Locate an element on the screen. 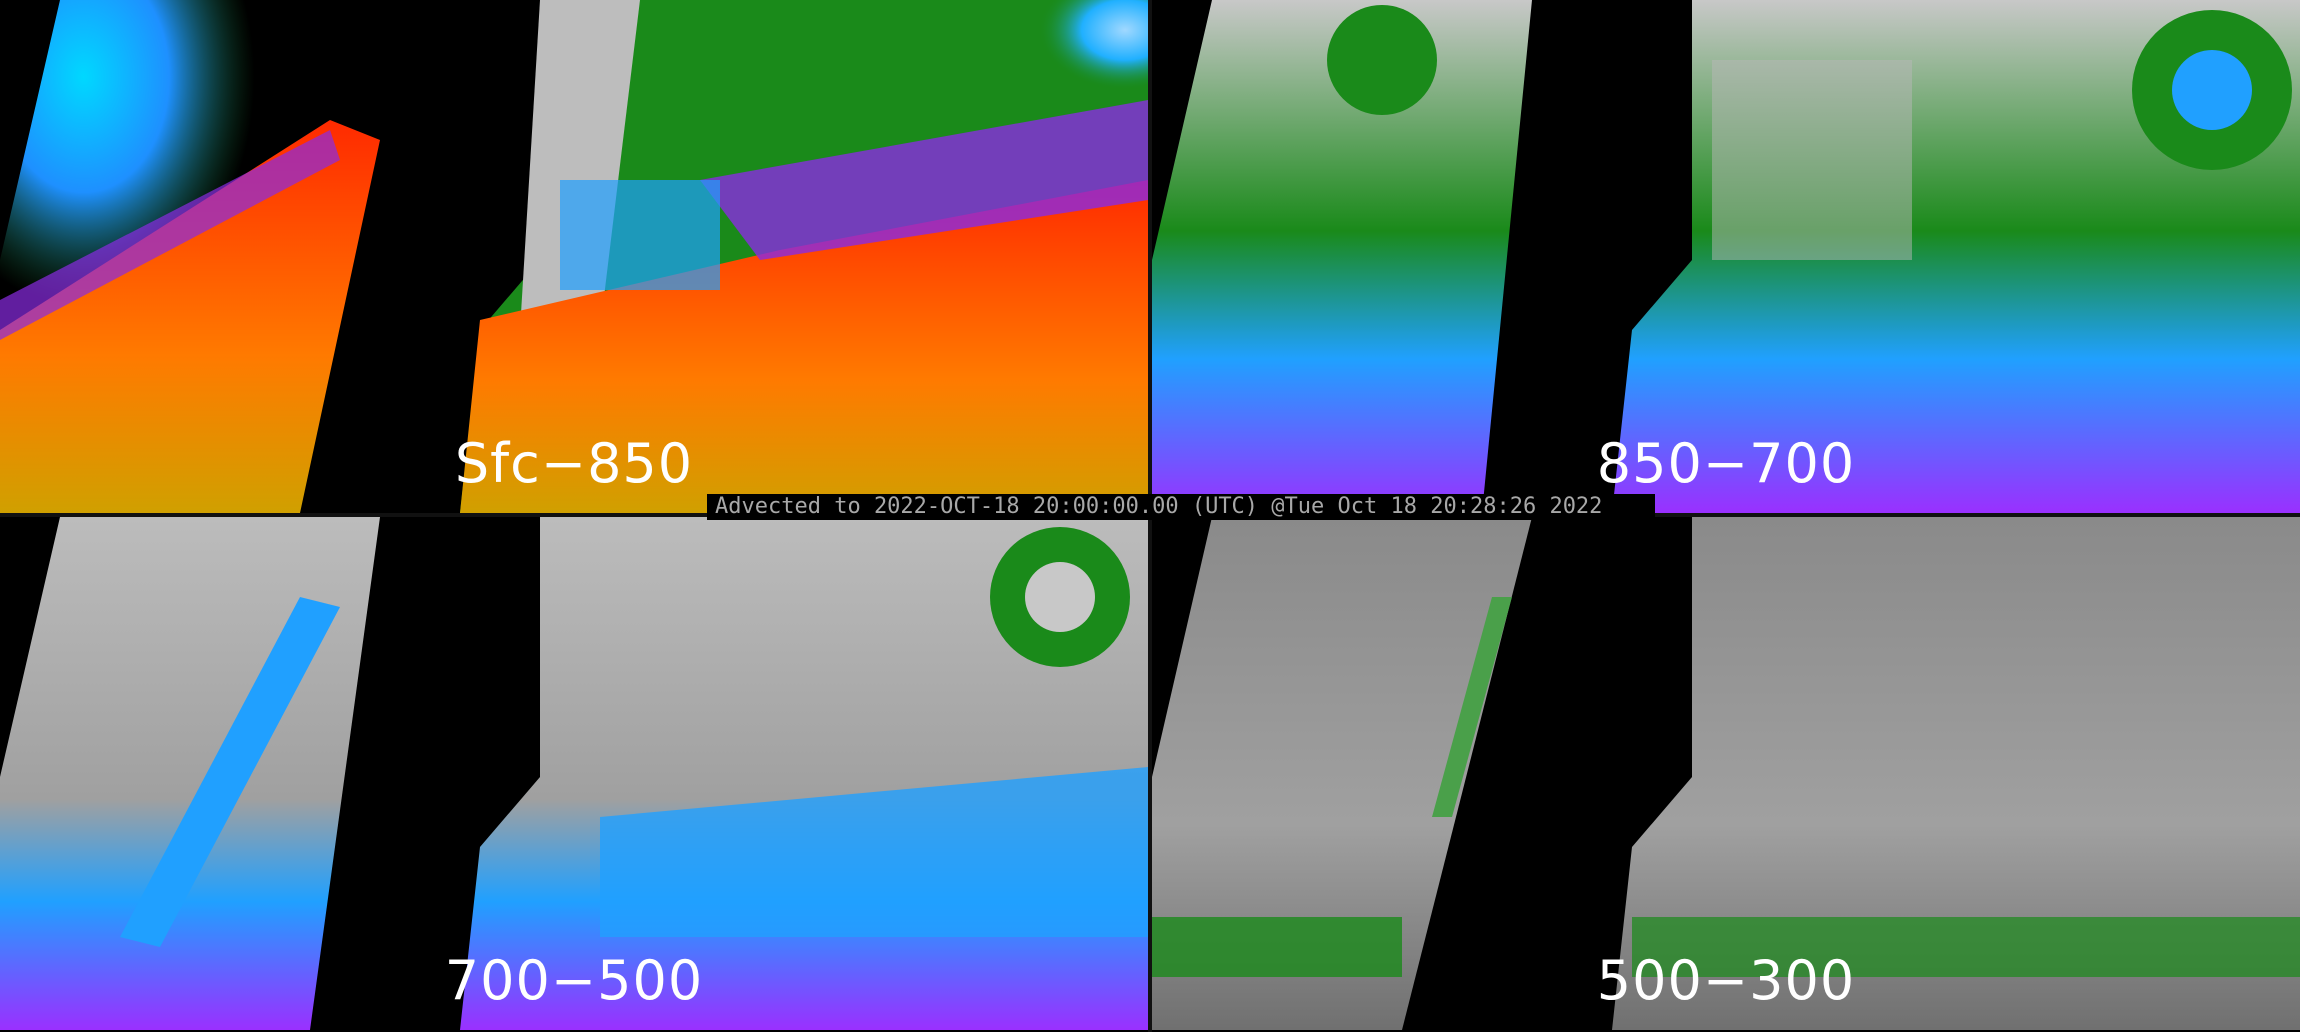  layer-label: 500−300 is located at coordinates (1726, 980).